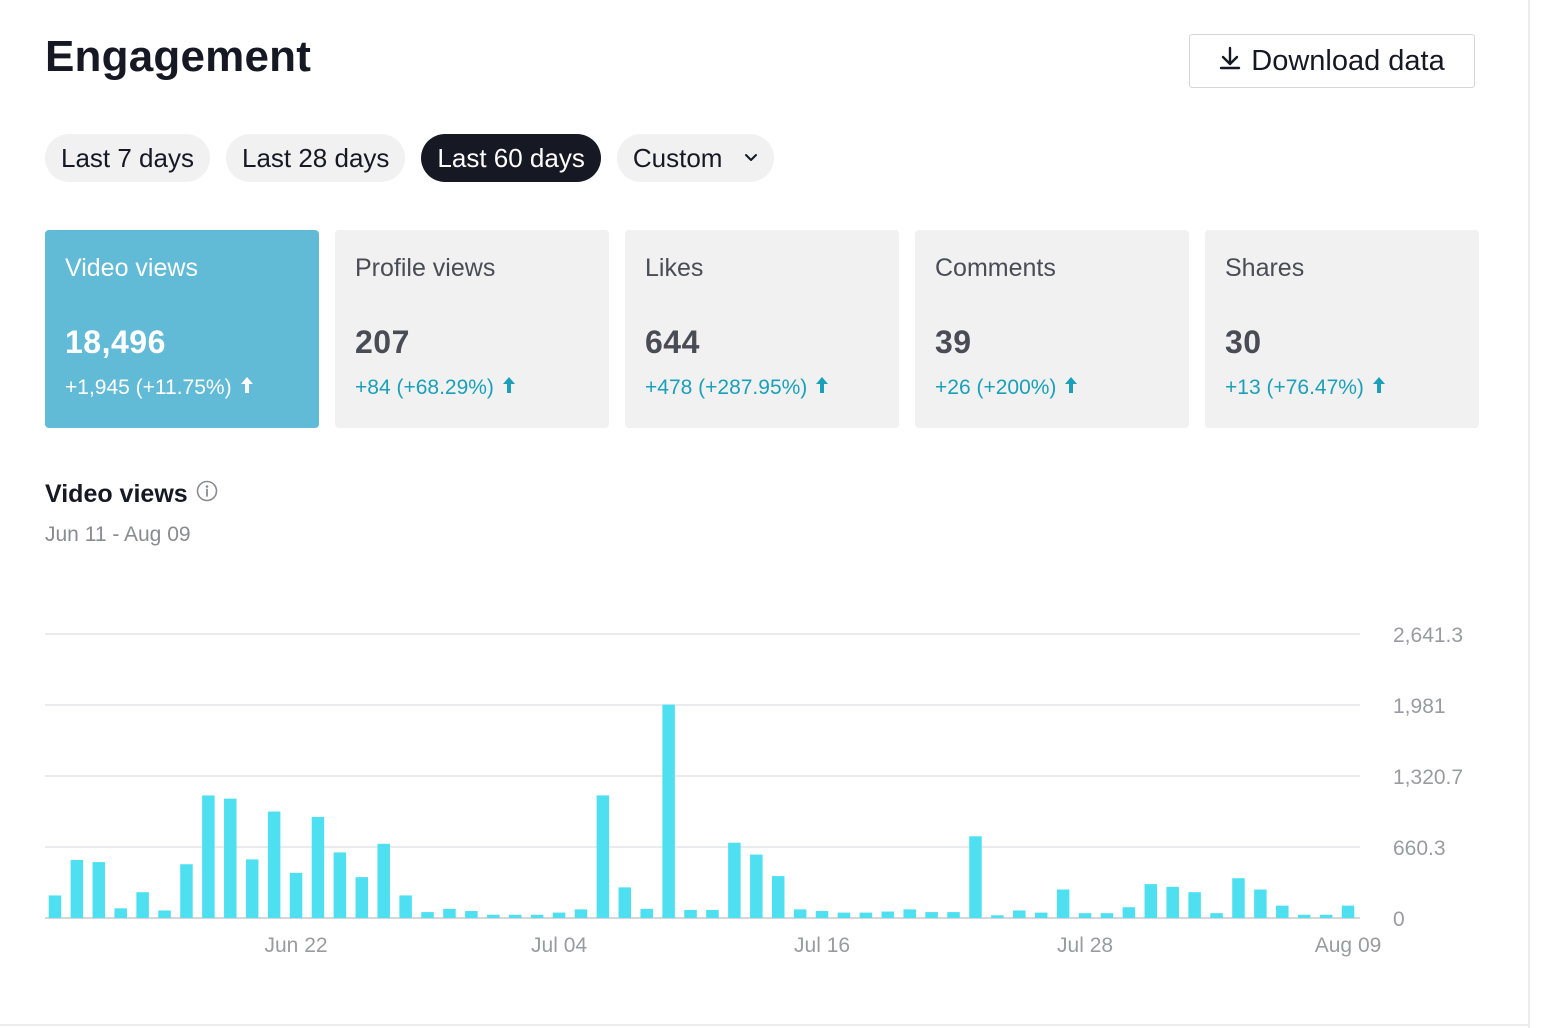 This screenshot has width=1546, height=1028. Describe the element at coordinates (674, 268) in the screenshot. I see `metric-label: Likes` at that location.